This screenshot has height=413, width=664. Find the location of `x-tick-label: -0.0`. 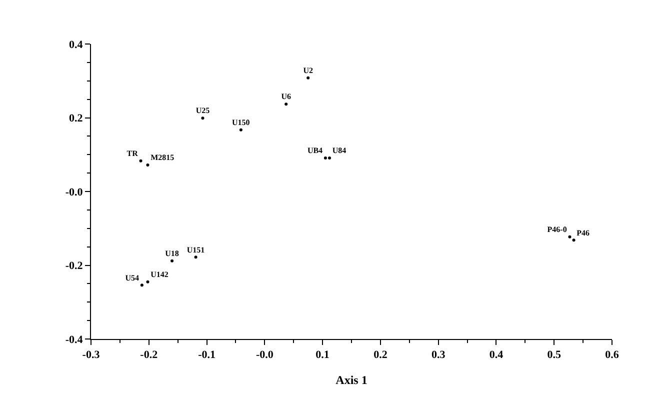

x-tick-label: -0.0 is located at coordinates (265, 355).